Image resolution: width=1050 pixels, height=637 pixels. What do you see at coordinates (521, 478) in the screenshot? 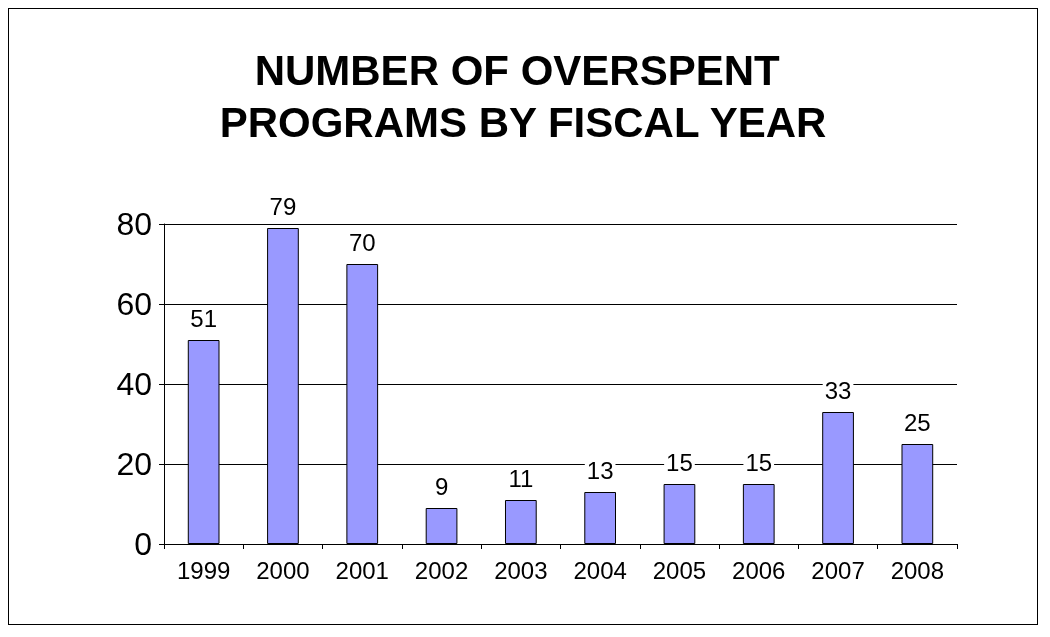
I see `data-label: 11` at bounding box center [521, 478].